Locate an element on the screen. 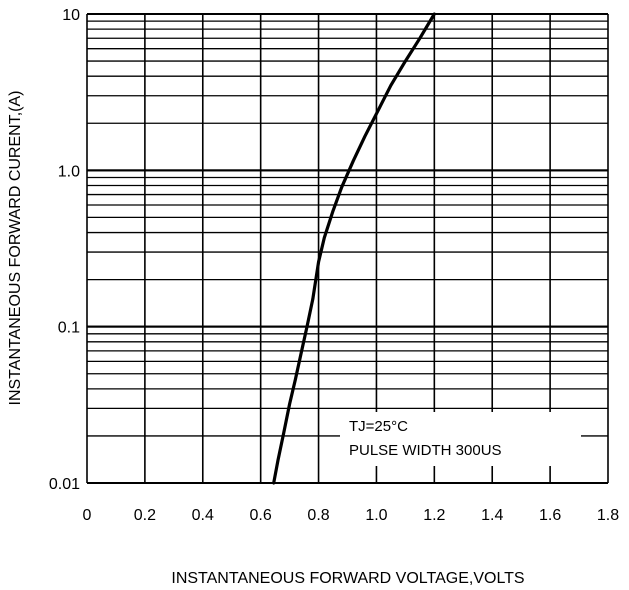  y-tick-label: 10 is located at coordinates (71, 15).